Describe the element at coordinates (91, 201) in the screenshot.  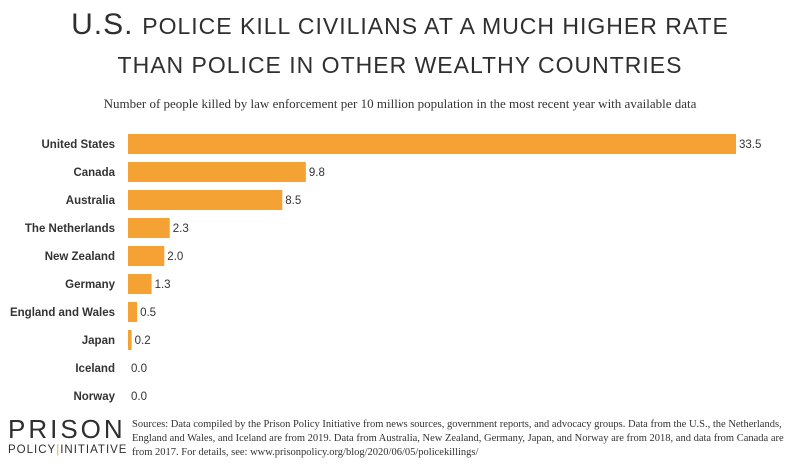
I see `category-label: Australia` at that location.